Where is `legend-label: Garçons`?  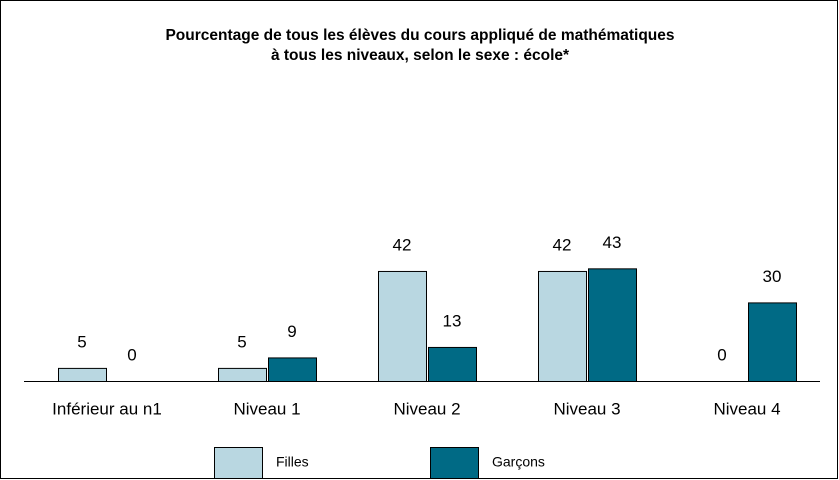
legend-label: Garçons is located at coordinates (518, 462).